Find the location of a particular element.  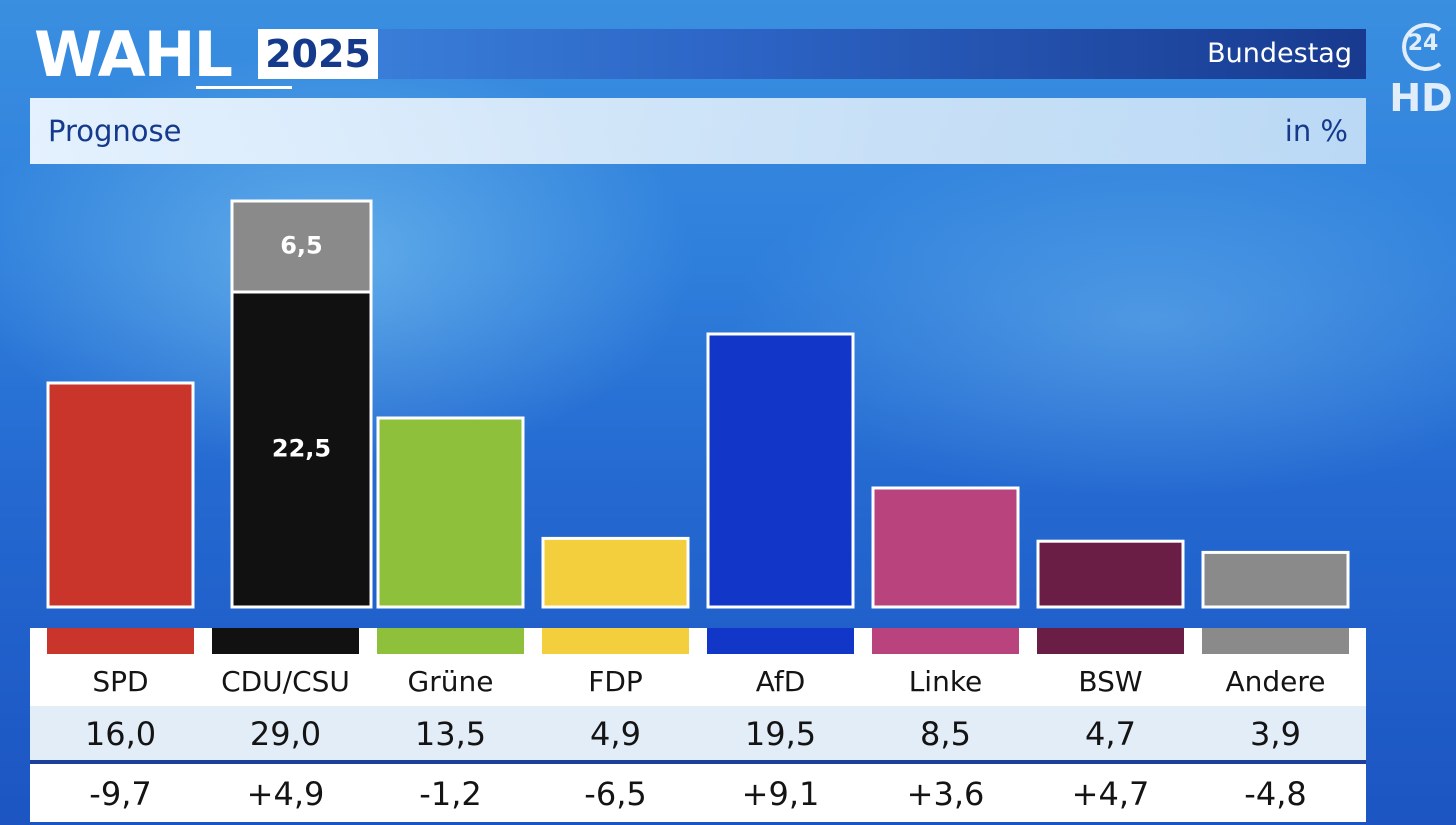

unit-label: in % is located at coordinates (1316, 131).